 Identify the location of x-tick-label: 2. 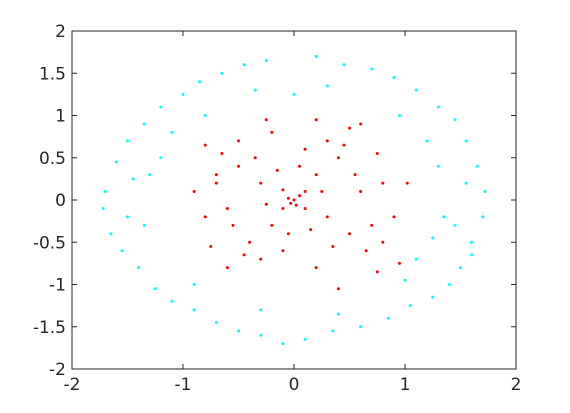
(516, 385).